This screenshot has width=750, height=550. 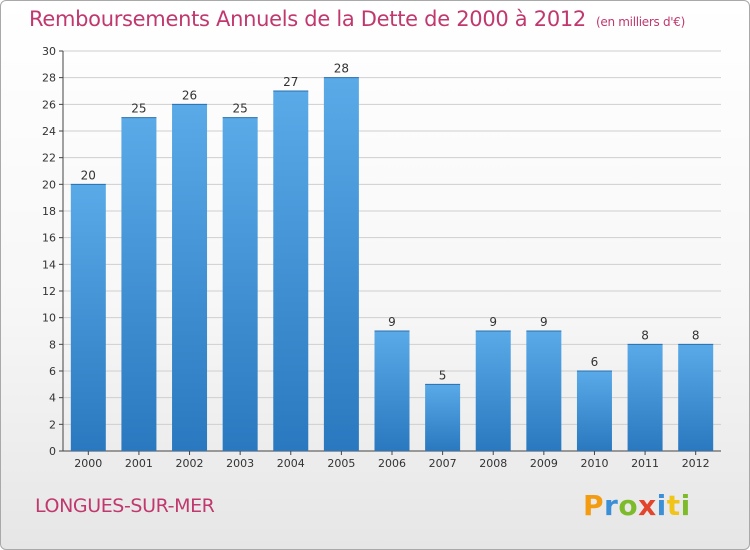 What do you see at coordinates (443, 463) in the screenshot?
I see `x-tick-label: 2007` at bounding box center [443, 463].